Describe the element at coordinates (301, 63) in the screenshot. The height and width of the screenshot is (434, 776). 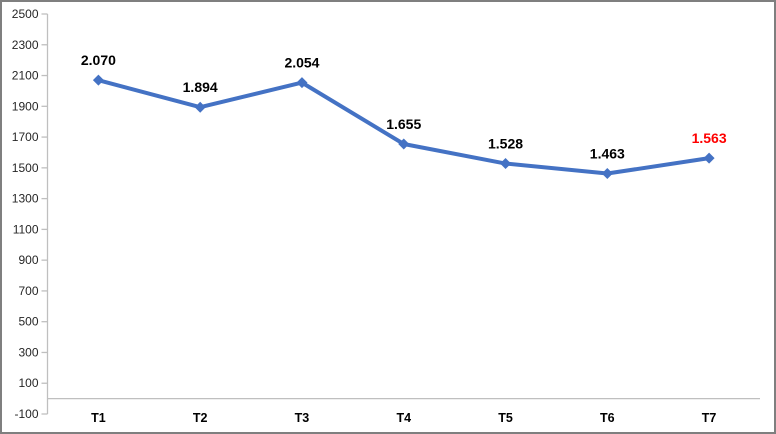
I see `data-point-label: 2.054` at that location.